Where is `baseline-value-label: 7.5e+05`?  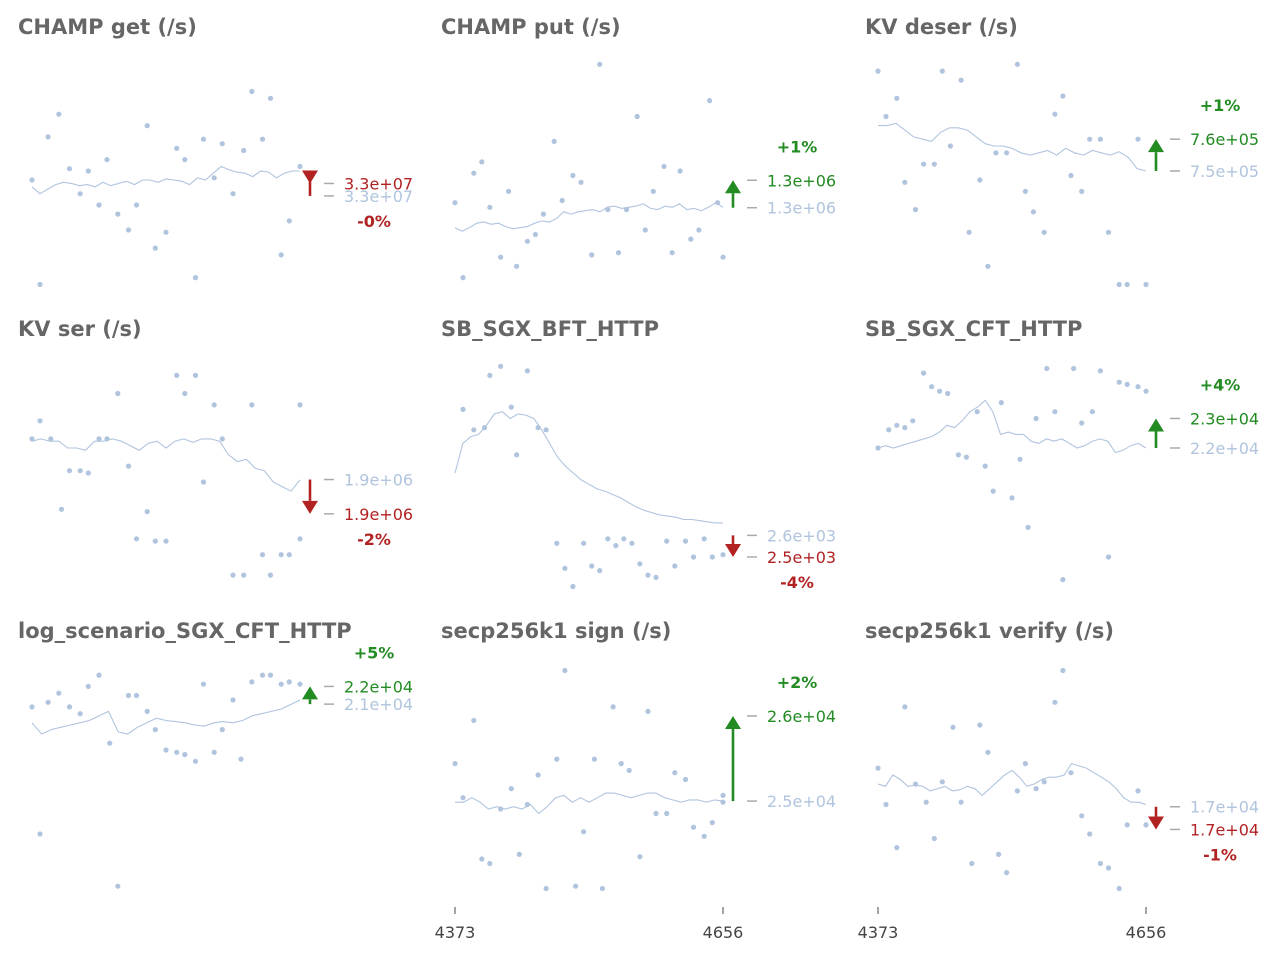
baseline-value-label: 7.5e+05 is located at coordinates (1224, 171).